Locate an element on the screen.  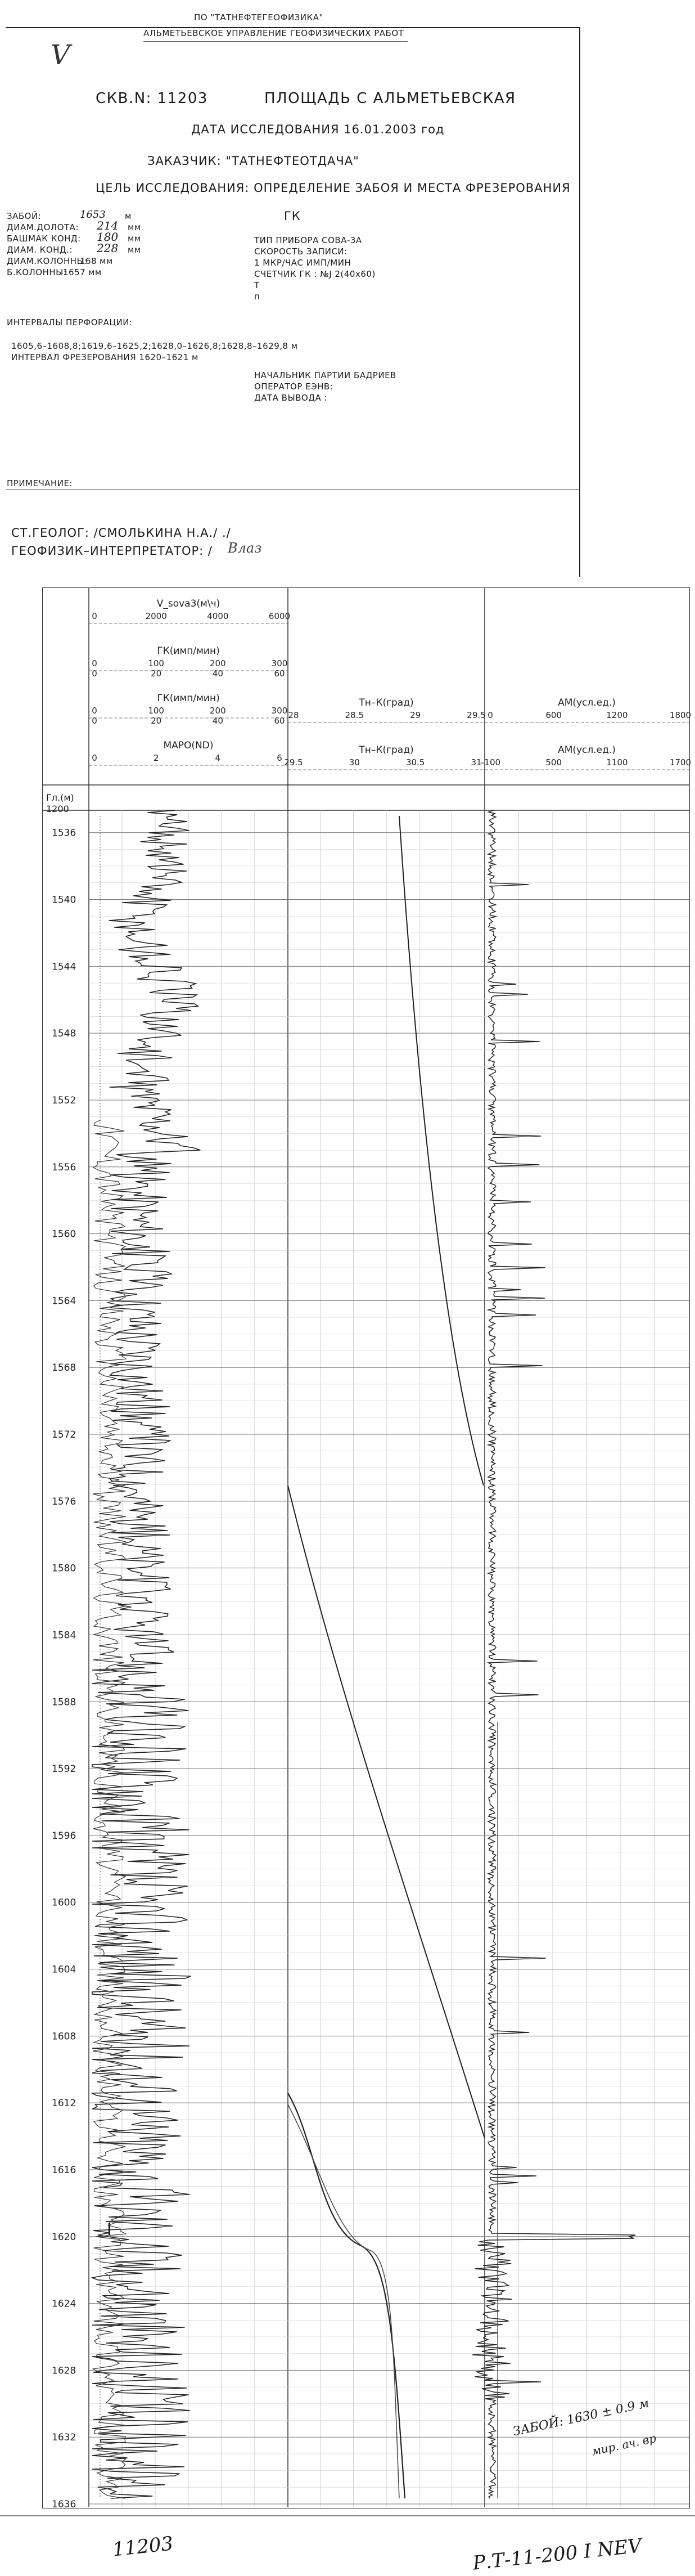
track-header-tick: 28 is located at coordinates (293, 715).